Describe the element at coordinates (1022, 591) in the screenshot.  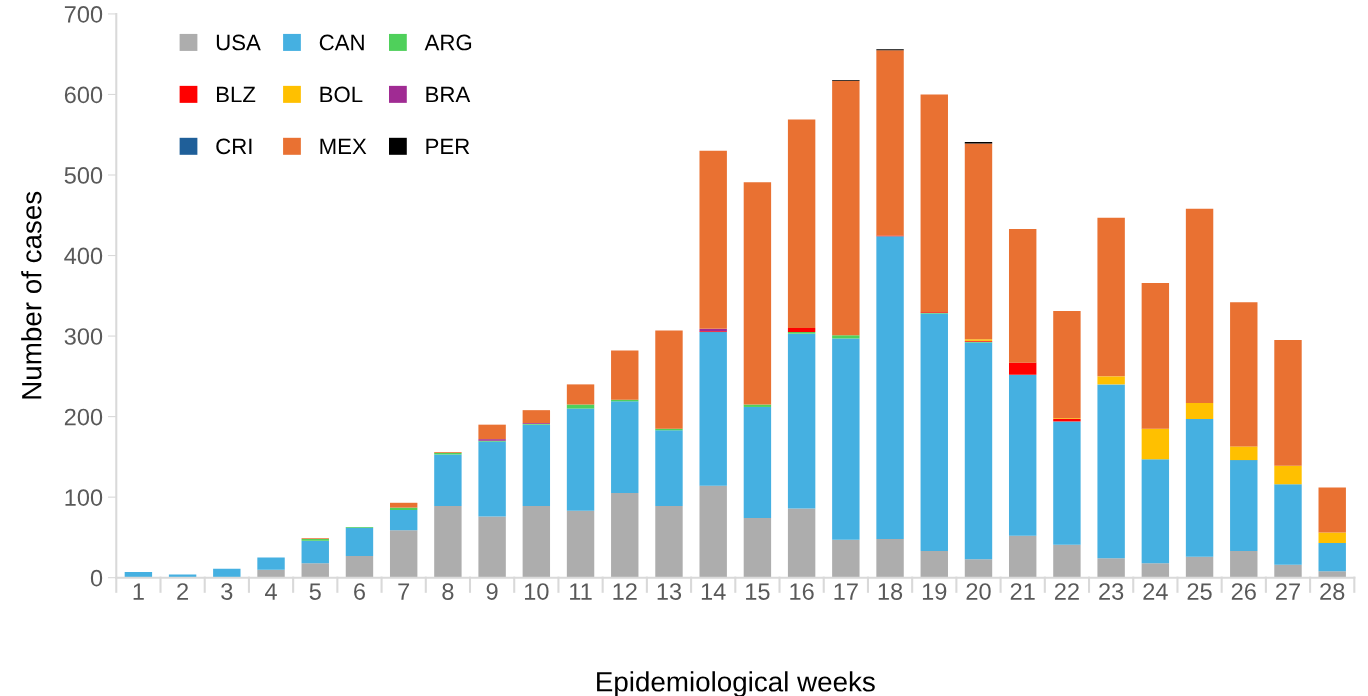
I see `x-tick-label: 21` at that location.